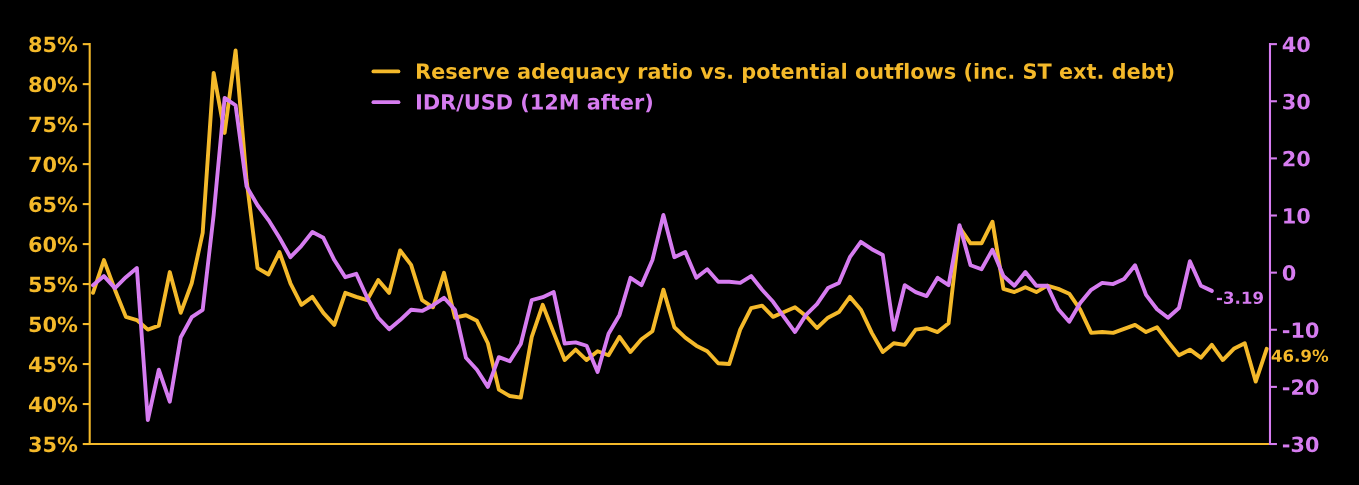  Describe the element at coordinates (1239, 298) in the screenshot. I see `data-label: -3.19` at that location.